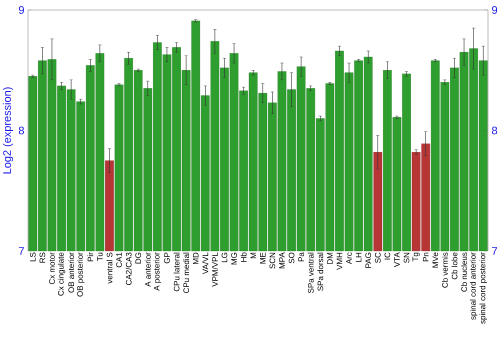 This screenshot has width=500, height=350. I want to click on y-tick-label: 7, so click(21, 251).